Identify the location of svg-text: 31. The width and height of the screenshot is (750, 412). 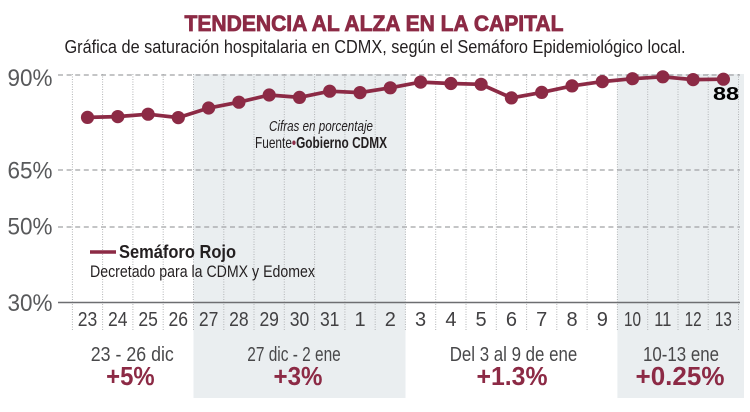
(330, 320).